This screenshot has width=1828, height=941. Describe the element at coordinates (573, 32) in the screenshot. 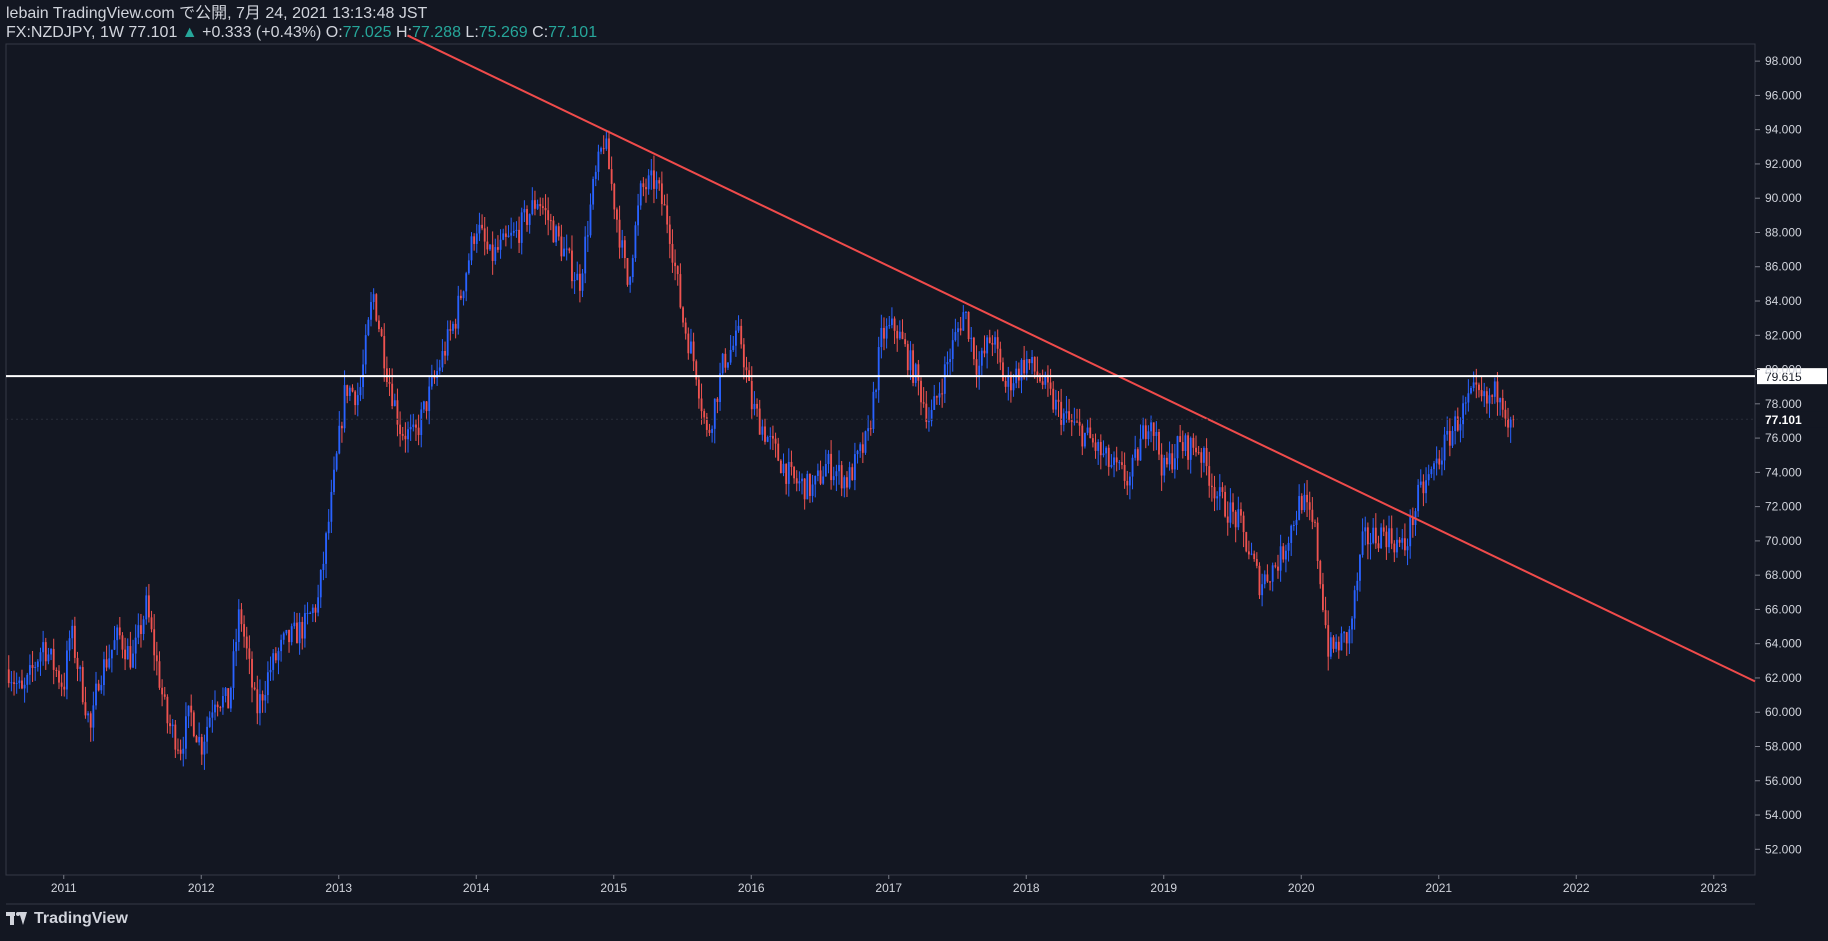

I see `close-value: 77.101` at that location.